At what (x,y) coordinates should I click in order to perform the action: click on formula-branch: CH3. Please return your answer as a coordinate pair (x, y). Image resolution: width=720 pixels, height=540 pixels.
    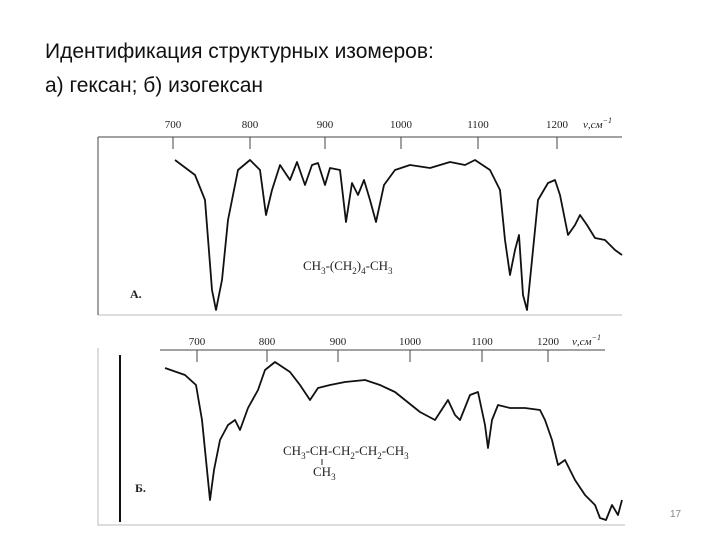
    Looking at the image, I should click on (324, 473).